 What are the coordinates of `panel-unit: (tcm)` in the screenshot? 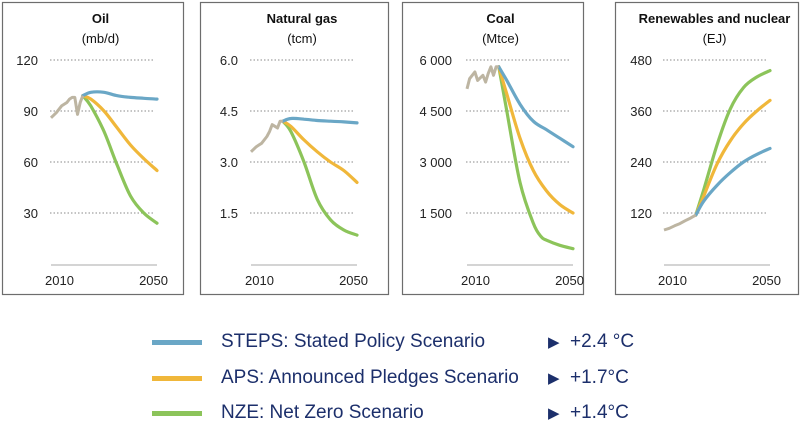 It's located at (302, 38).